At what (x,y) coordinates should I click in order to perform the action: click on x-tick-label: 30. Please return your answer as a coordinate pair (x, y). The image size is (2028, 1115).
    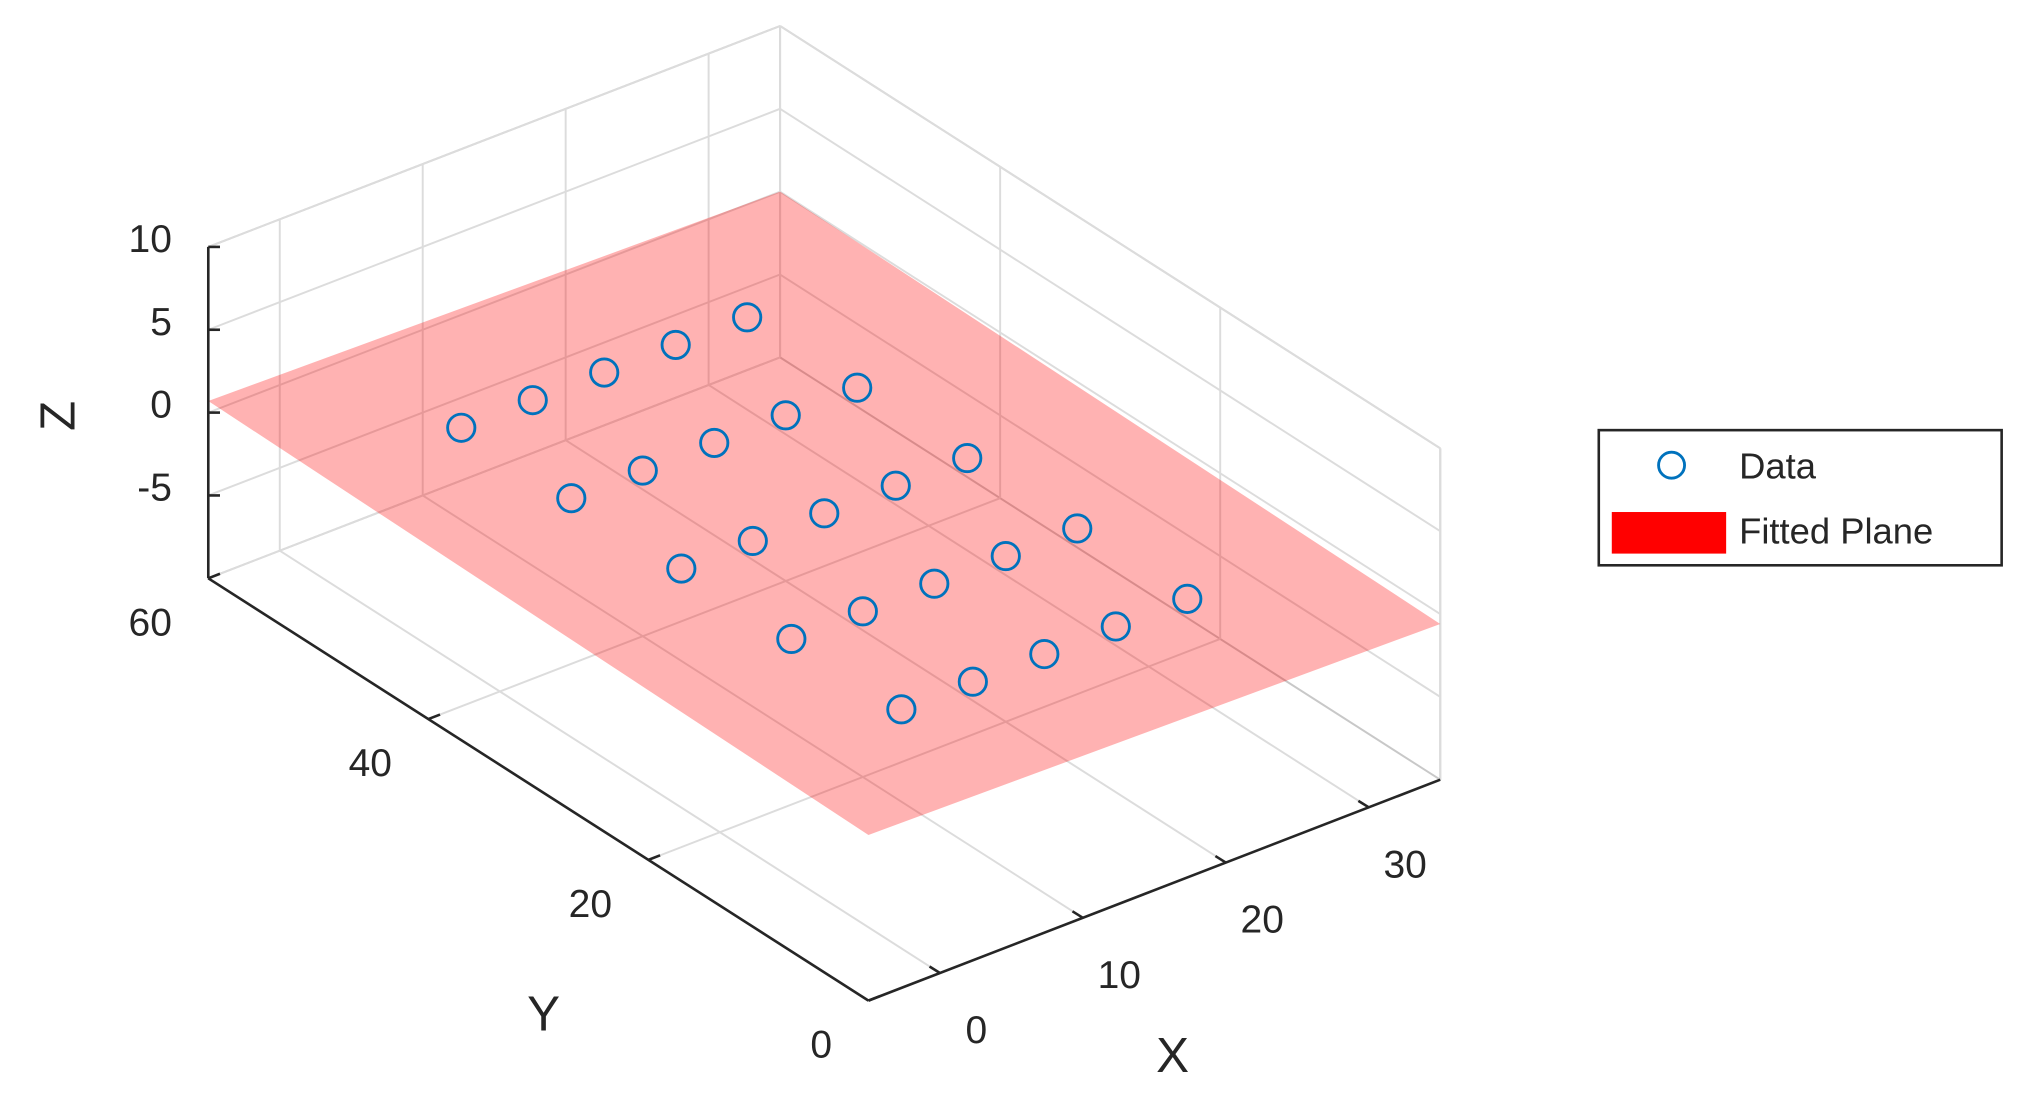
    Looking at the image, I should click on (1404, 864).